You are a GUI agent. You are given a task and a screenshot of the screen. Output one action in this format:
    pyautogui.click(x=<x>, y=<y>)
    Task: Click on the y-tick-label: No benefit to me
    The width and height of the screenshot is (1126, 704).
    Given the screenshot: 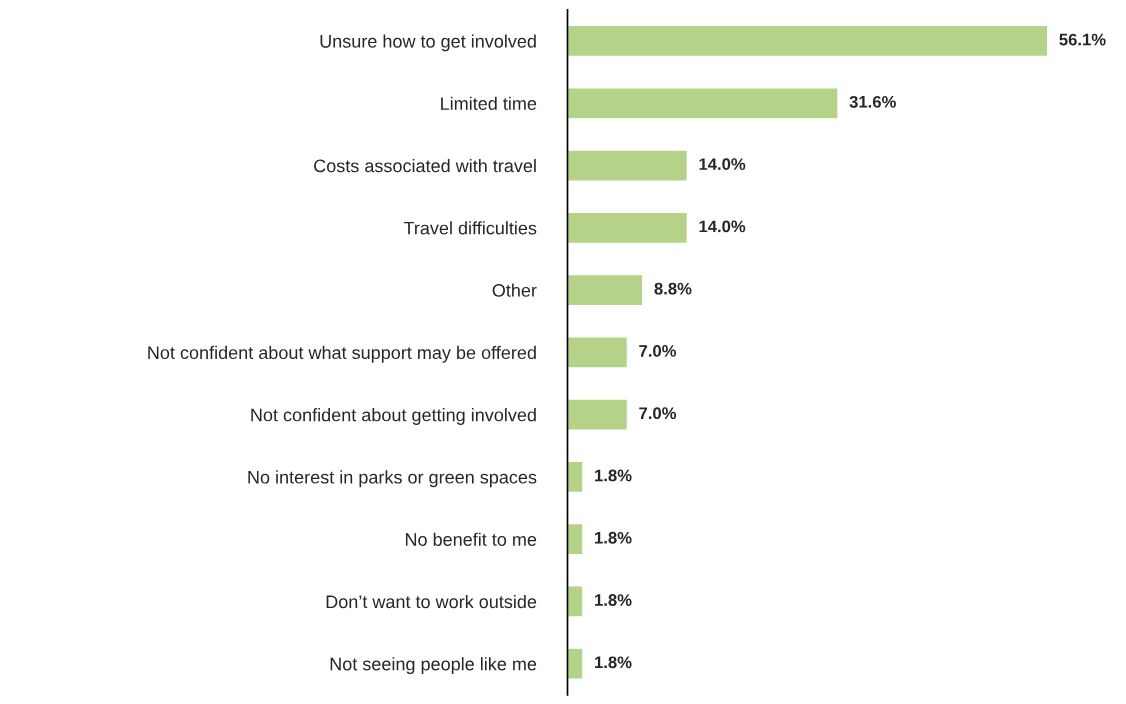 What is the action you would take?
    pyautogui.click(x=471, y=539)
    